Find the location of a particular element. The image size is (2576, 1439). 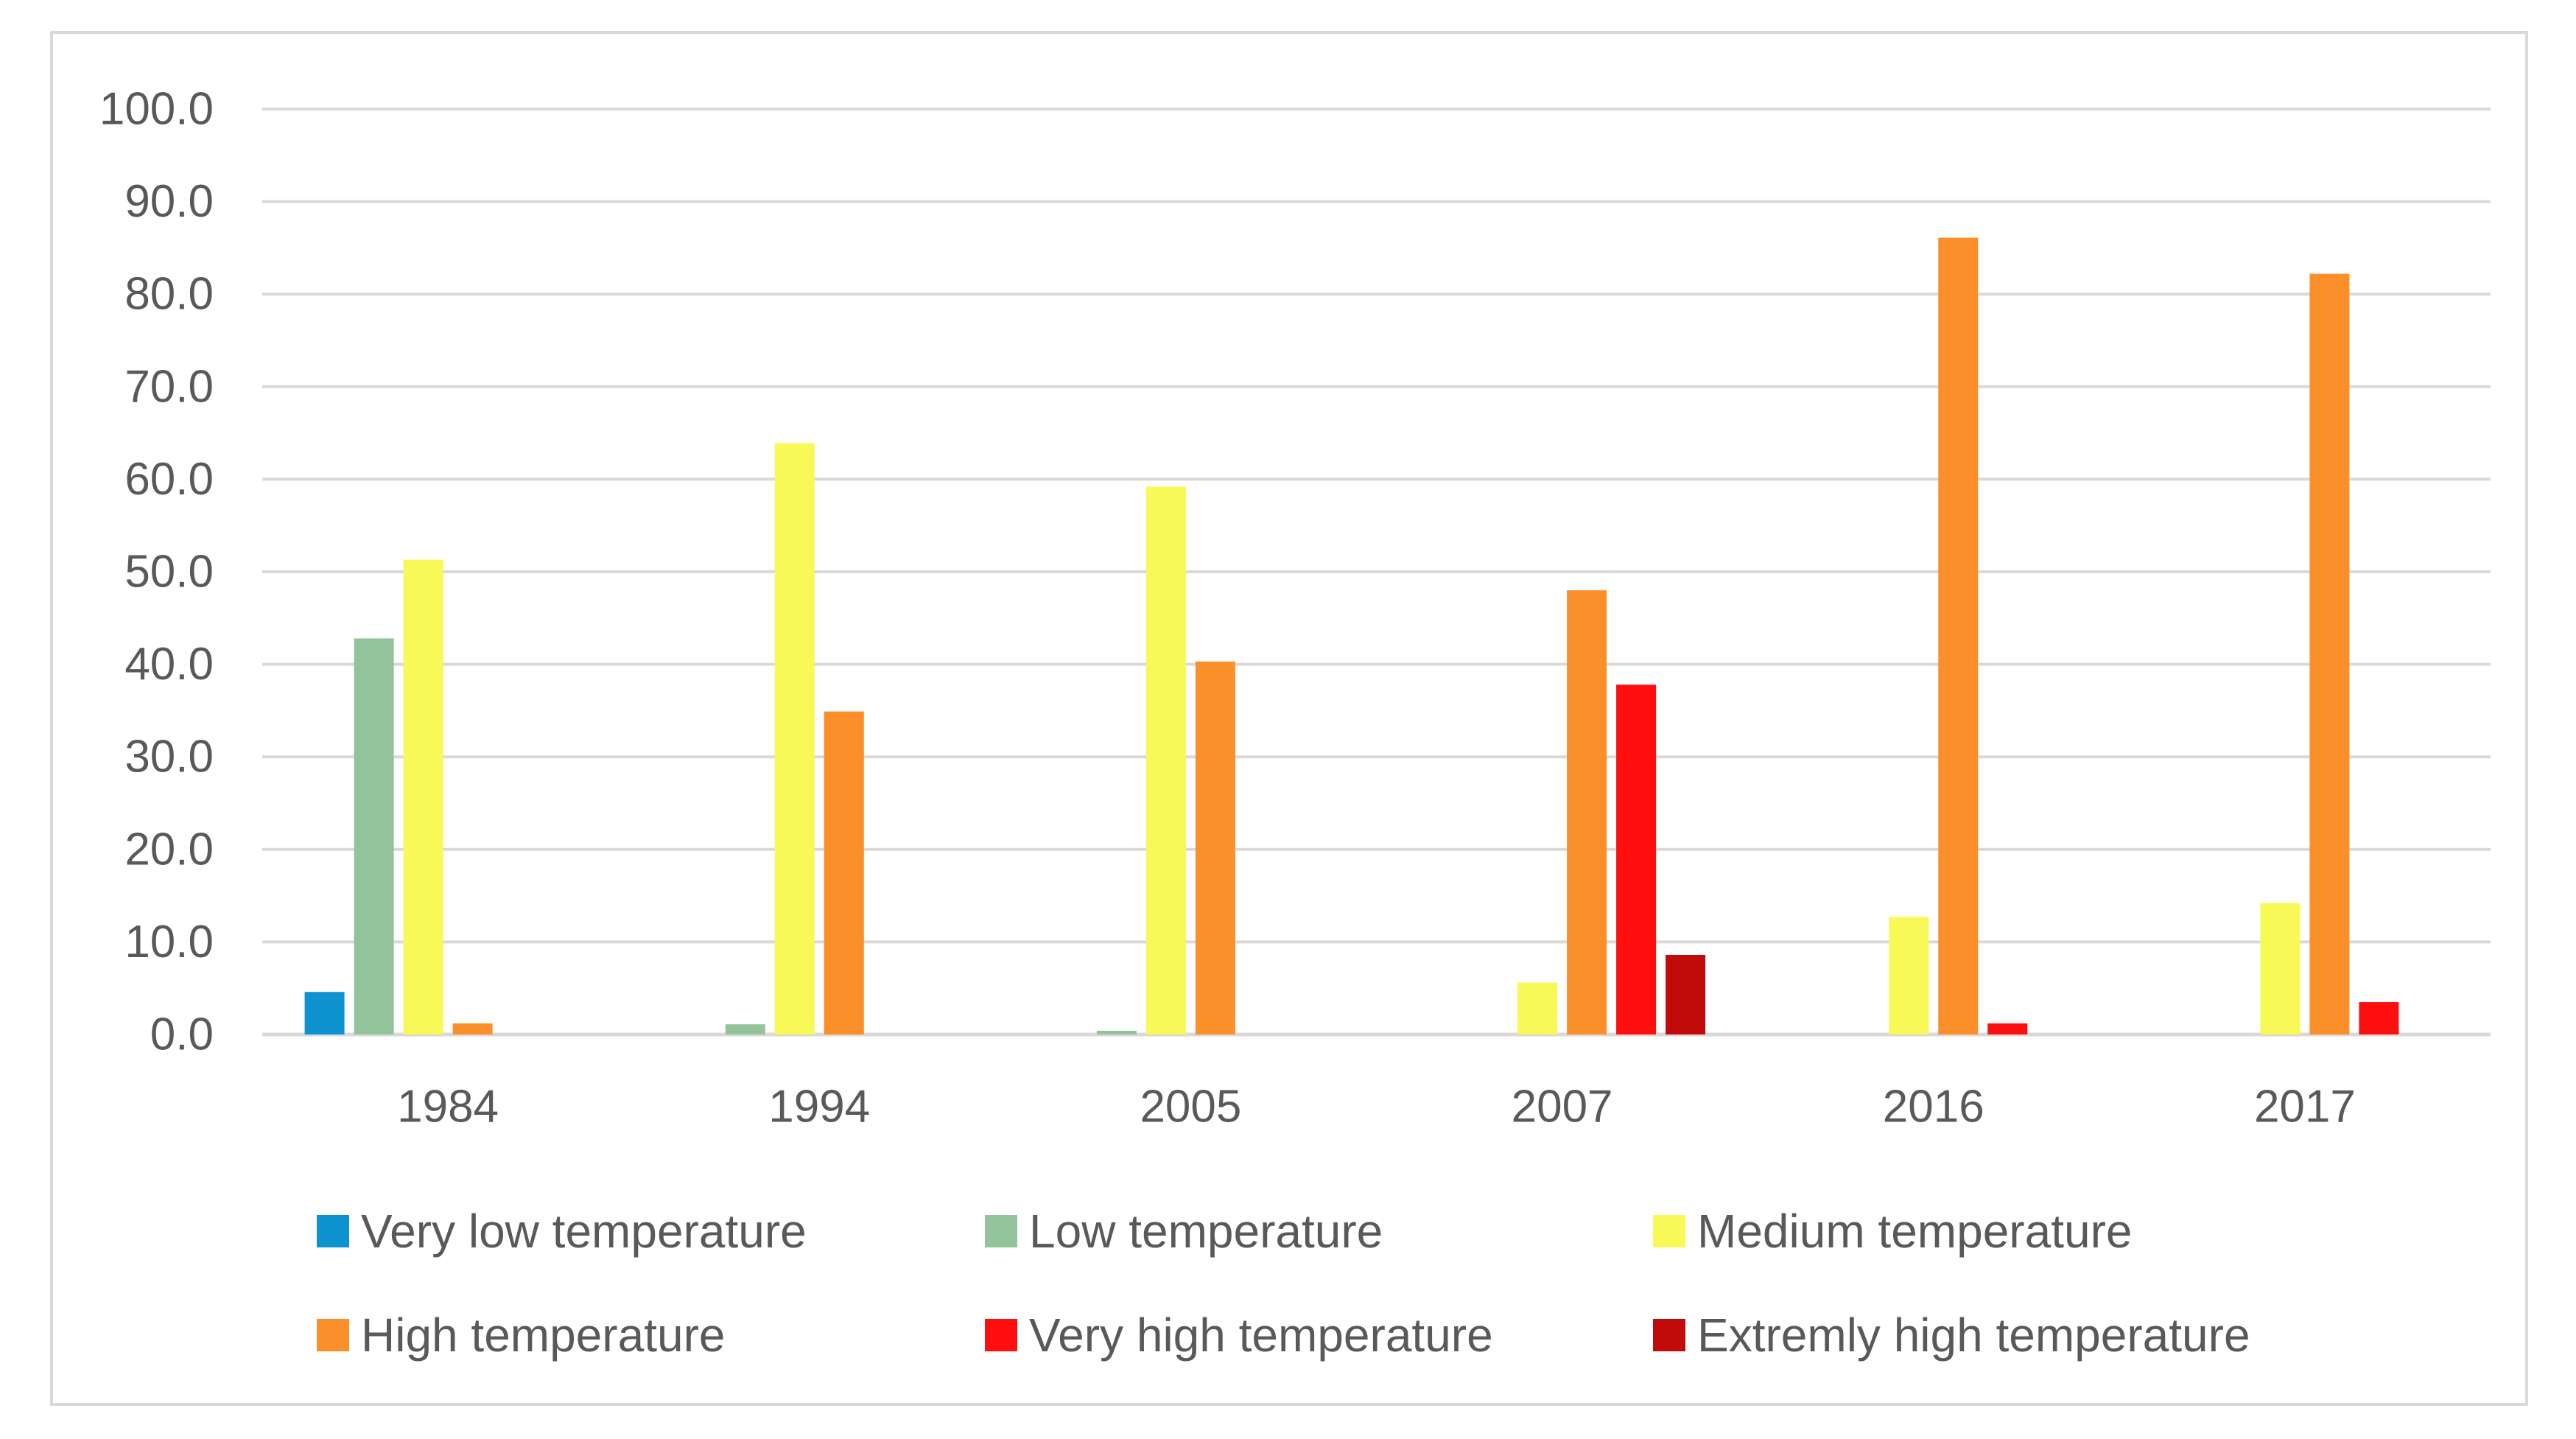

legend-item: Low temperature is located at coordinates (1184, 1231).